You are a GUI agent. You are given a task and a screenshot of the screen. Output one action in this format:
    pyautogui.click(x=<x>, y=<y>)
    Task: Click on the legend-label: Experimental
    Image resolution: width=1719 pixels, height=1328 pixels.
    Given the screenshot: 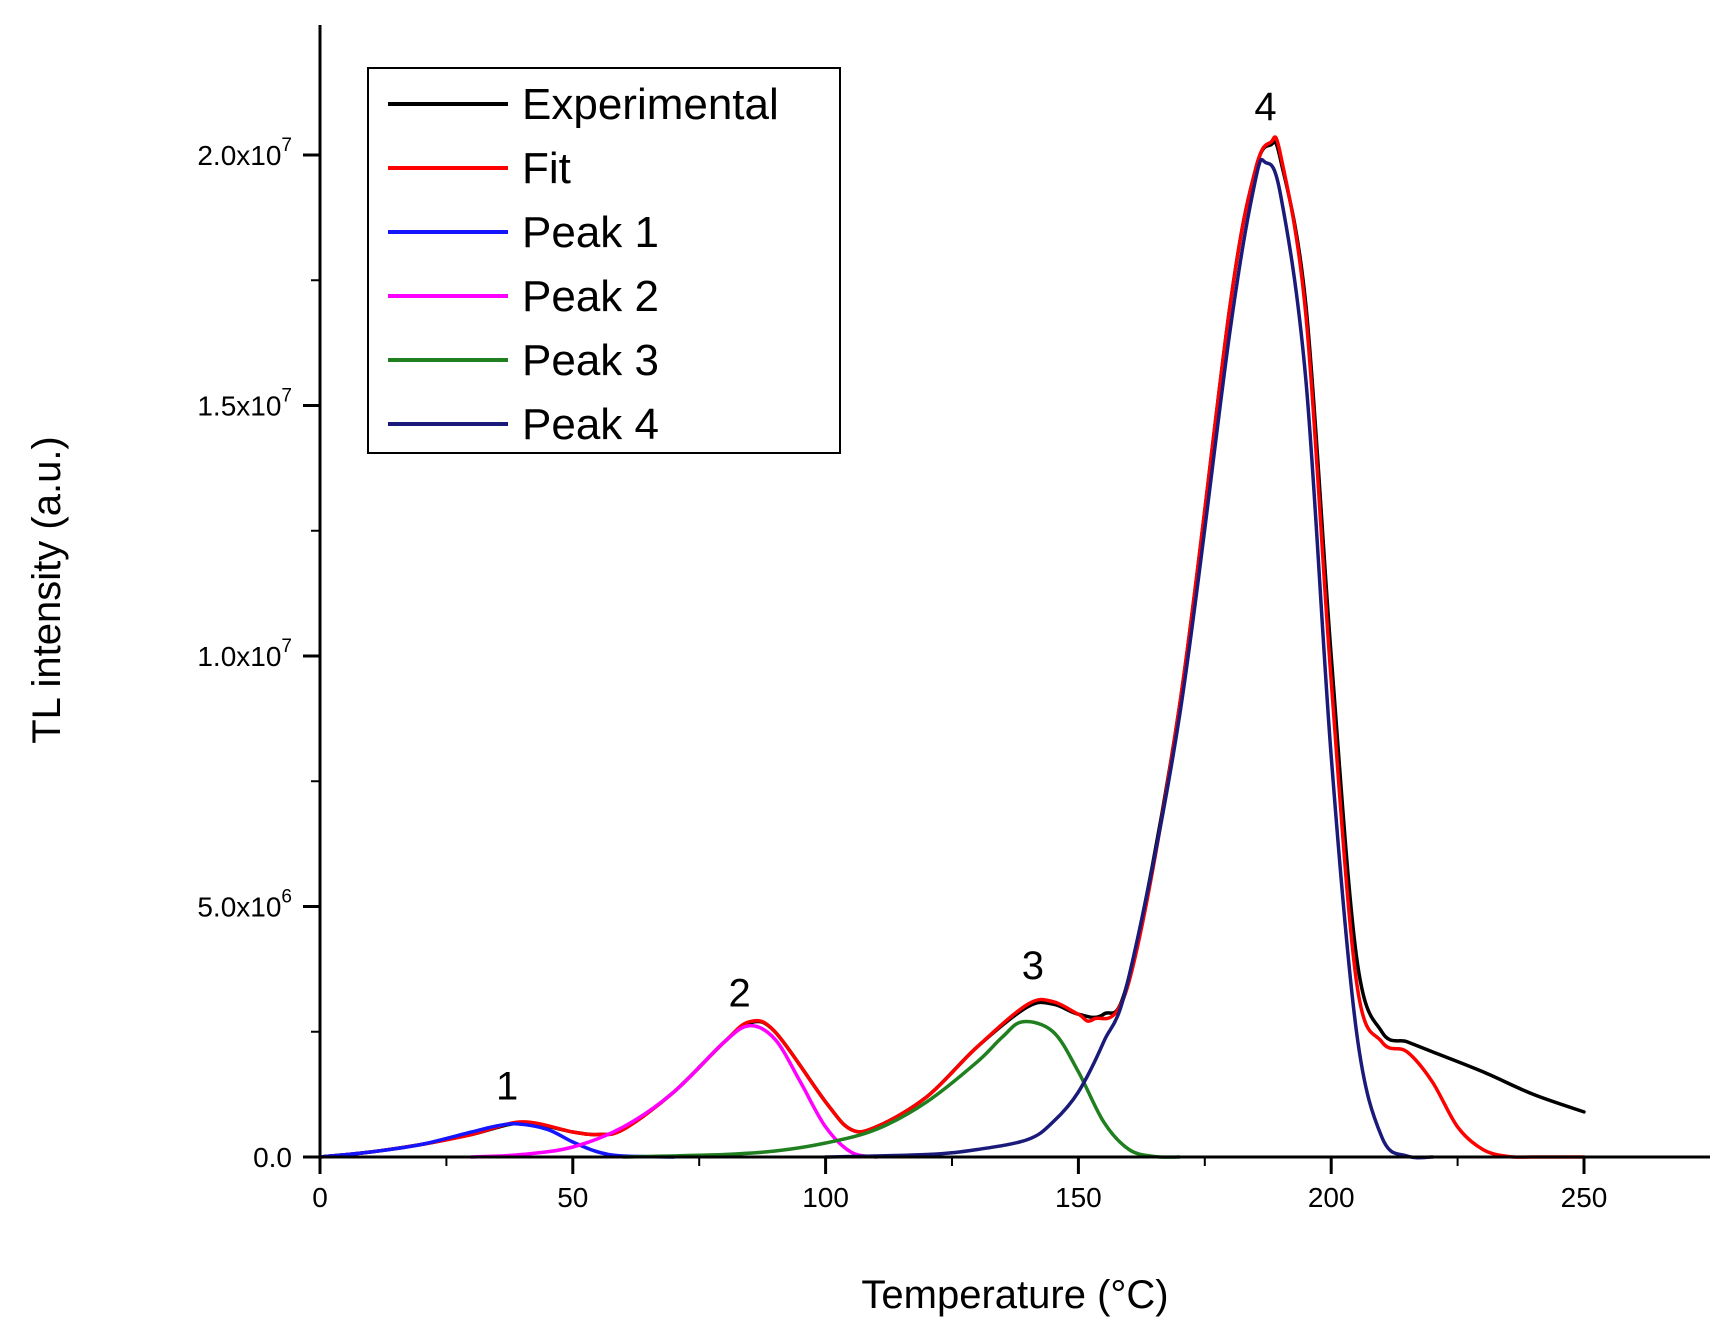 What is the action you would take?
    pyautogui.click(x=650, y=104)
    